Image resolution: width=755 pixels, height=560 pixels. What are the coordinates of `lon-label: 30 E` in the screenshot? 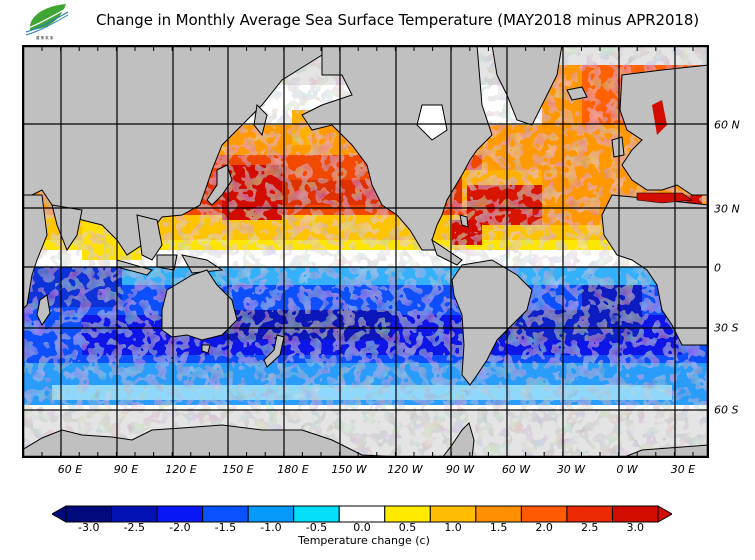 It's located at (683, 469).